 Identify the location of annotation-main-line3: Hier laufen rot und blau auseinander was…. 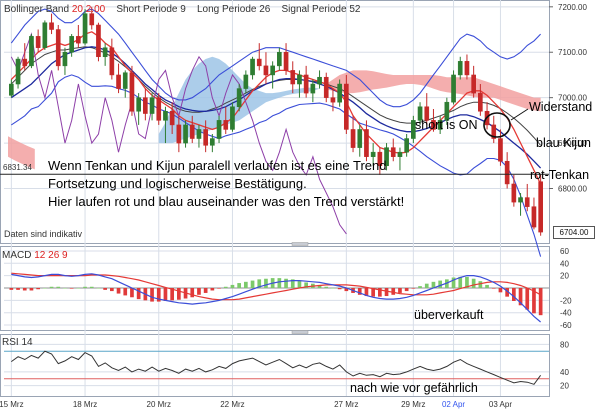
(226, 201).